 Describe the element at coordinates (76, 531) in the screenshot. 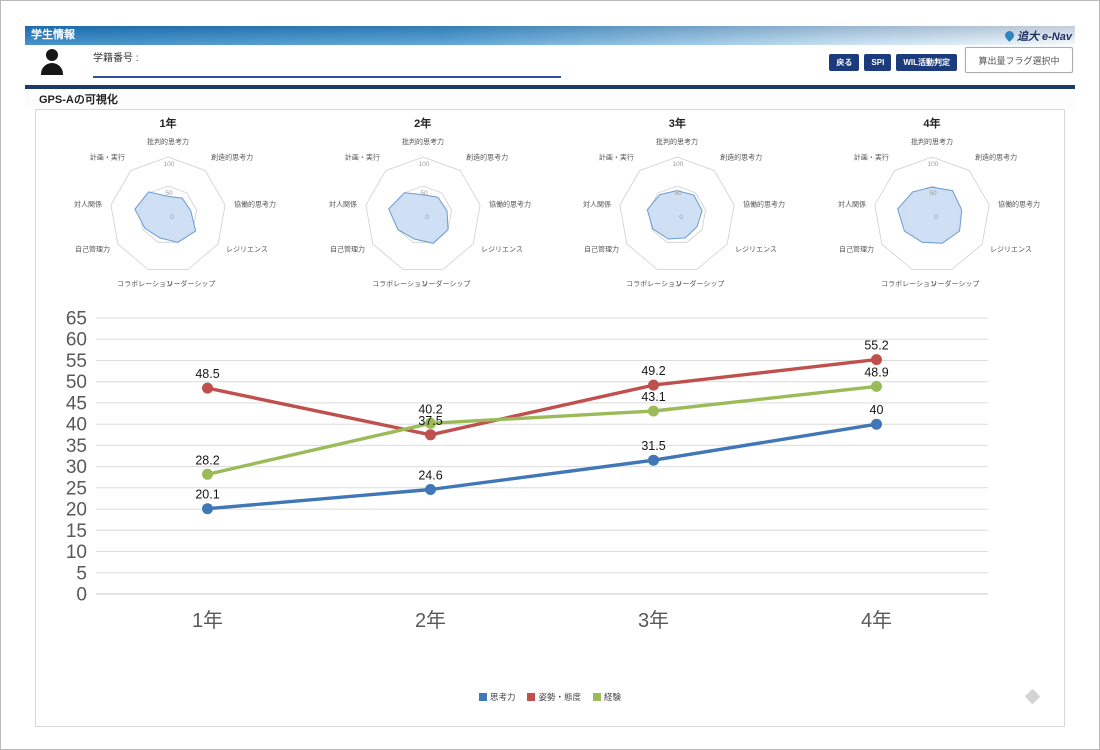

I see `y-axis-tick-label: 15` at that location.